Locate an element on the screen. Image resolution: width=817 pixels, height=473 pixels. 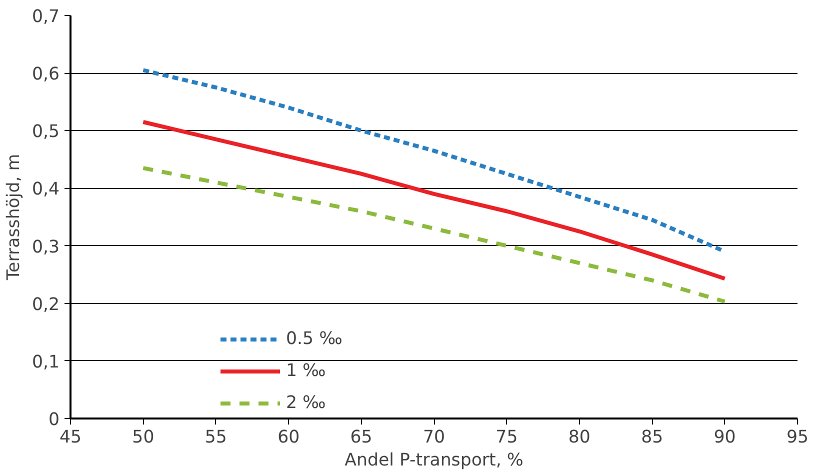
y-tick-label: 0,5 is located at coordinates (46, 132).